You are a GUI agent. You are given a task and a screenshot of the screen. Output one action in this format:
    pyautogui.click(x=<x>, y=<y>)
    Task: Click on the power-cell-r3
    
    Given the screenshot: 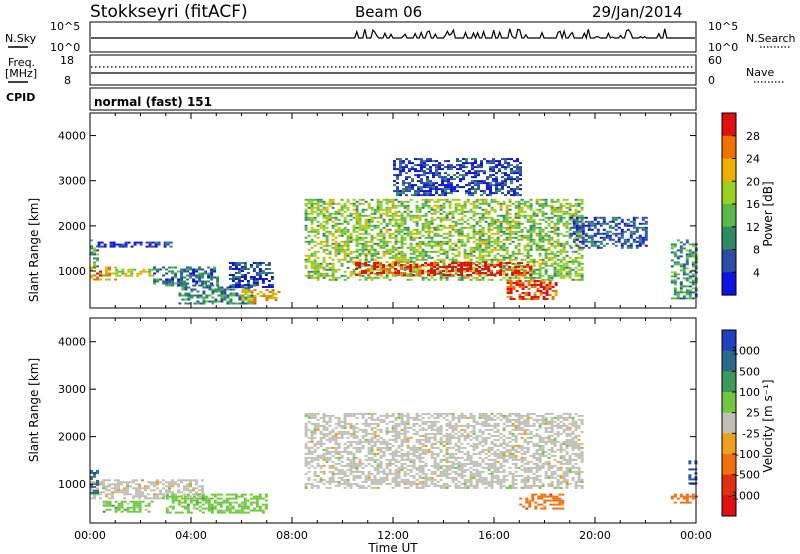 What is the action you would take?
    pyautogui.click(x=117, y=271)
    